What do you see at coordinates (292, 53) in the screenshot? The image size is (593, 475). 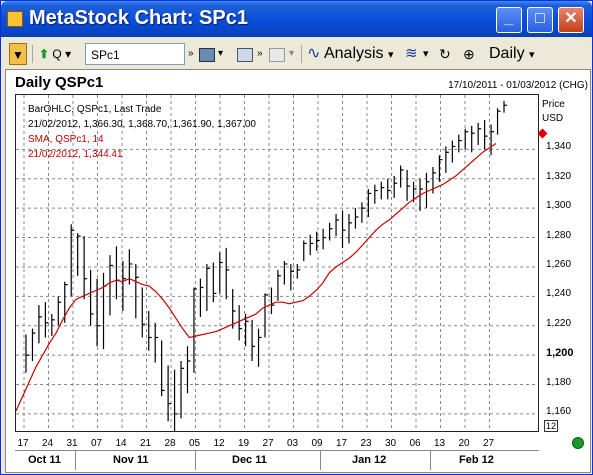 I see `chart-style-dropdown-icon: ▾` at bounding box center [292, 53].